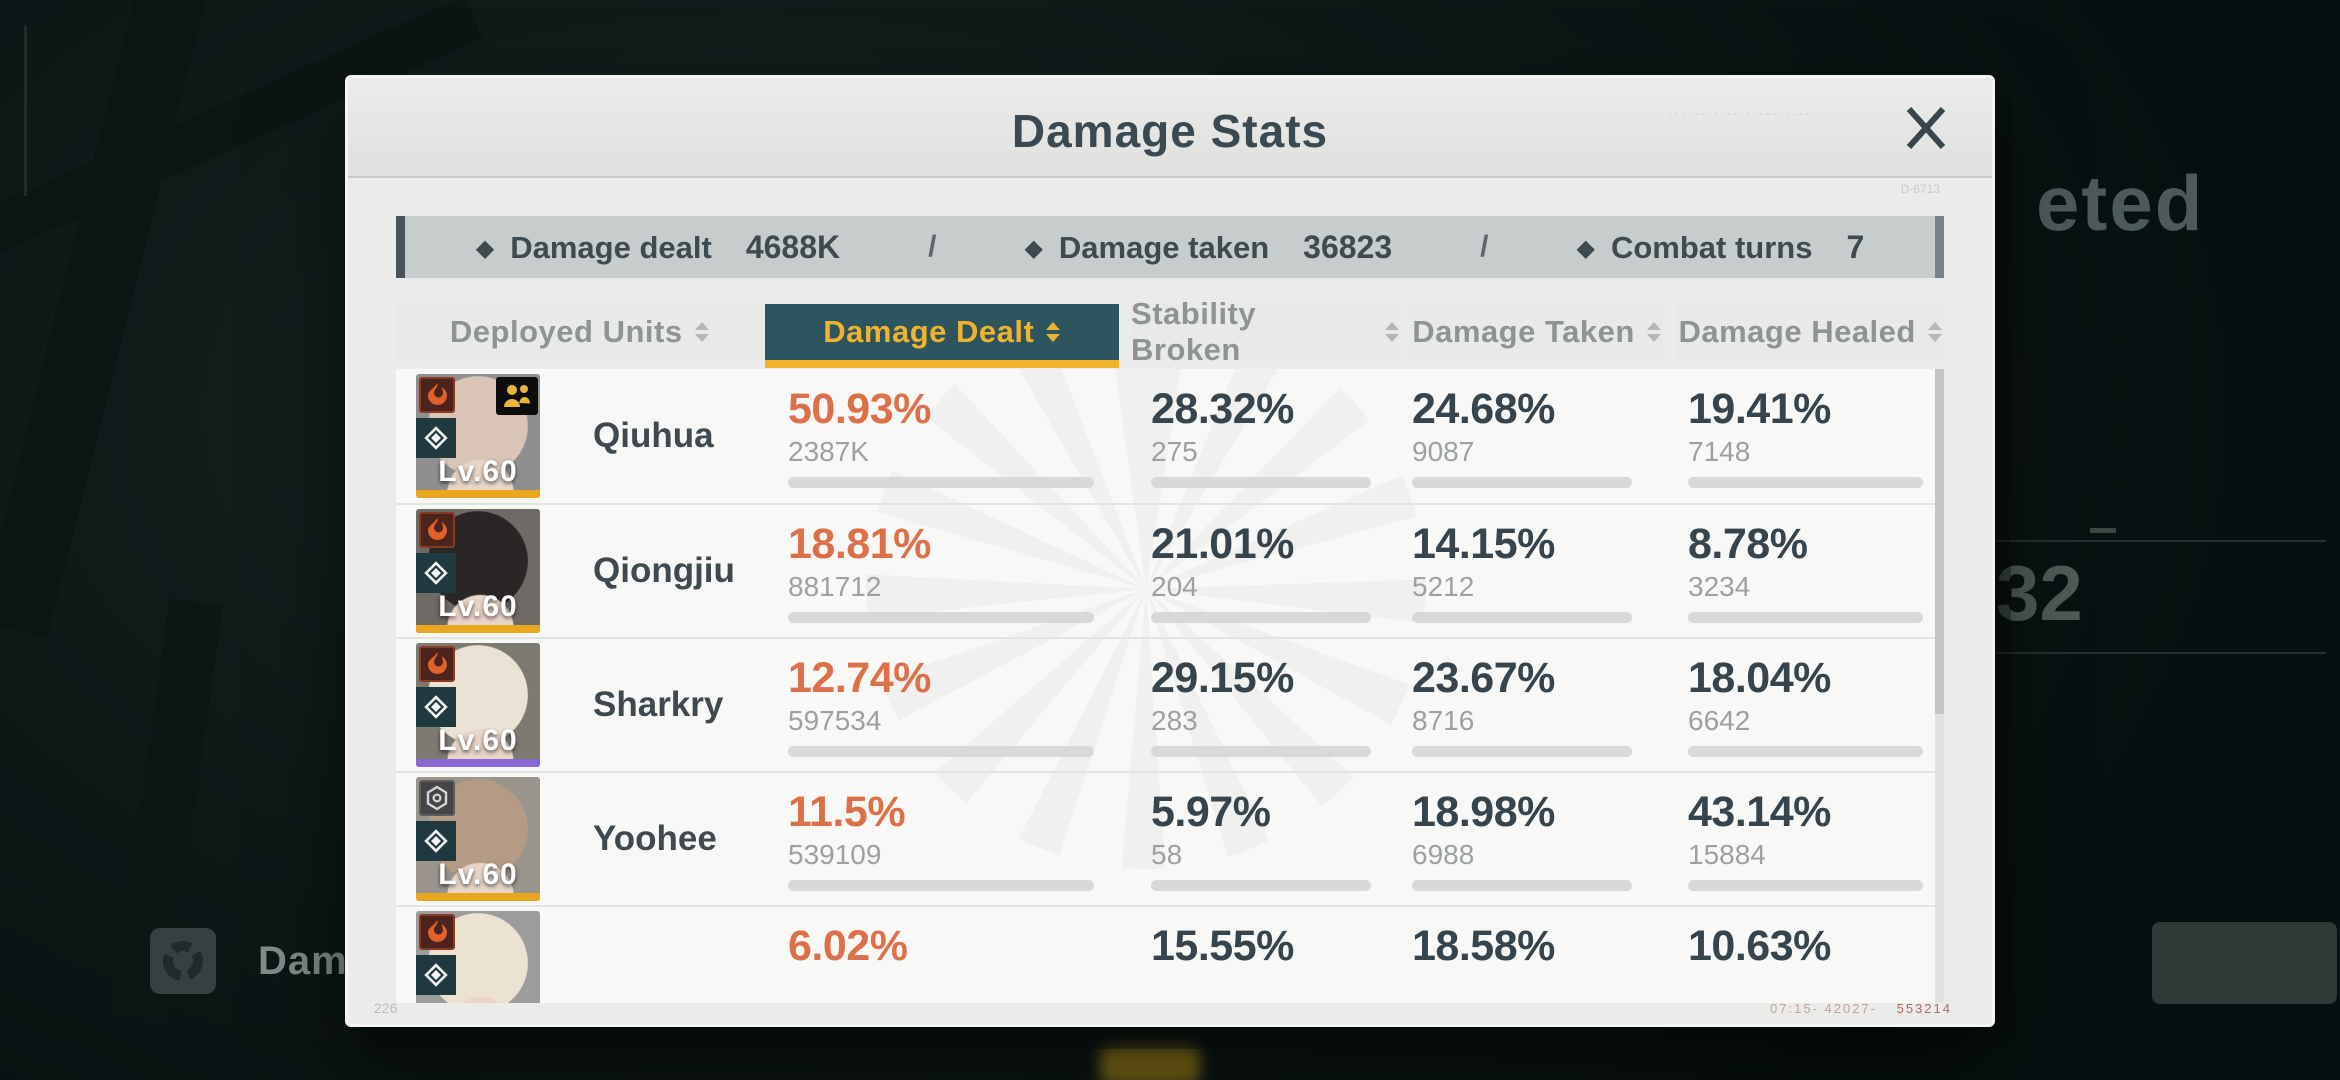 Image resolution: width=2340 pixels, height=1080 pixels. Describe the element at coordinates (859, 677) in the screenshot. I see `stat-percent: 12.74%` at that location.